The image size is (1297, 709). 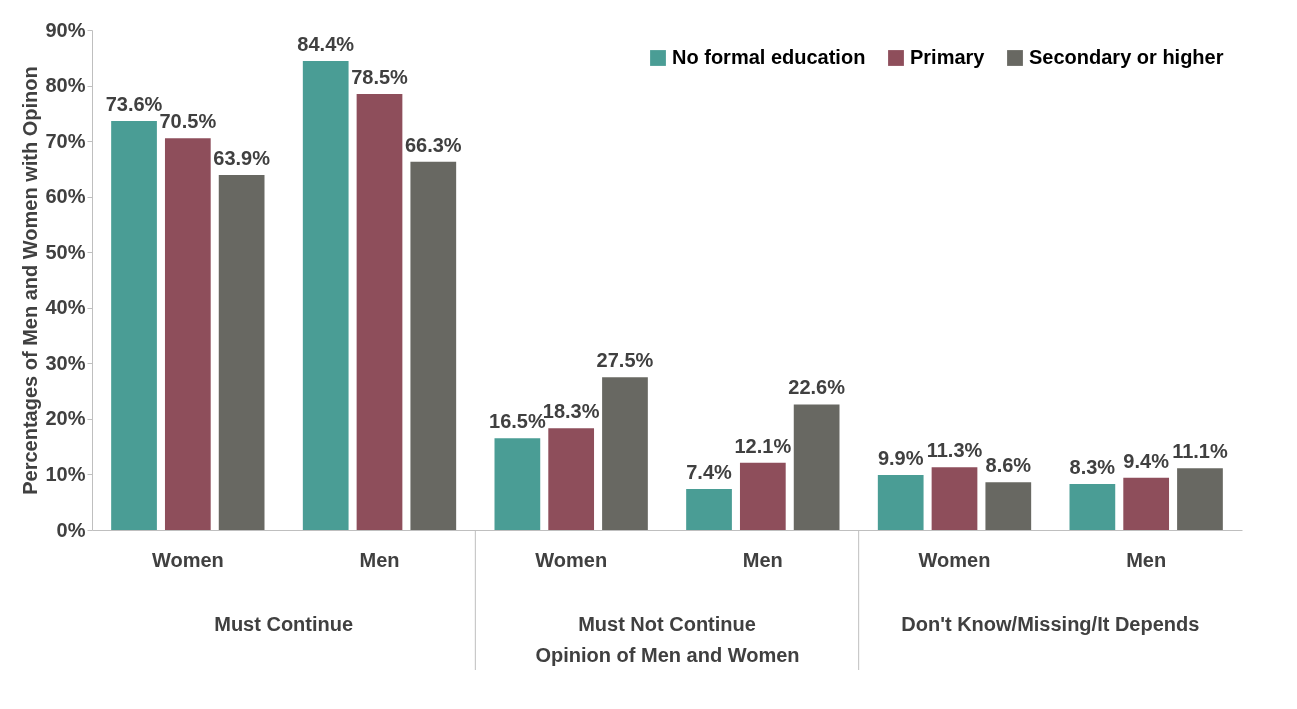 I want to click on data-label: 8.6%, so click(x=1008, y=465).